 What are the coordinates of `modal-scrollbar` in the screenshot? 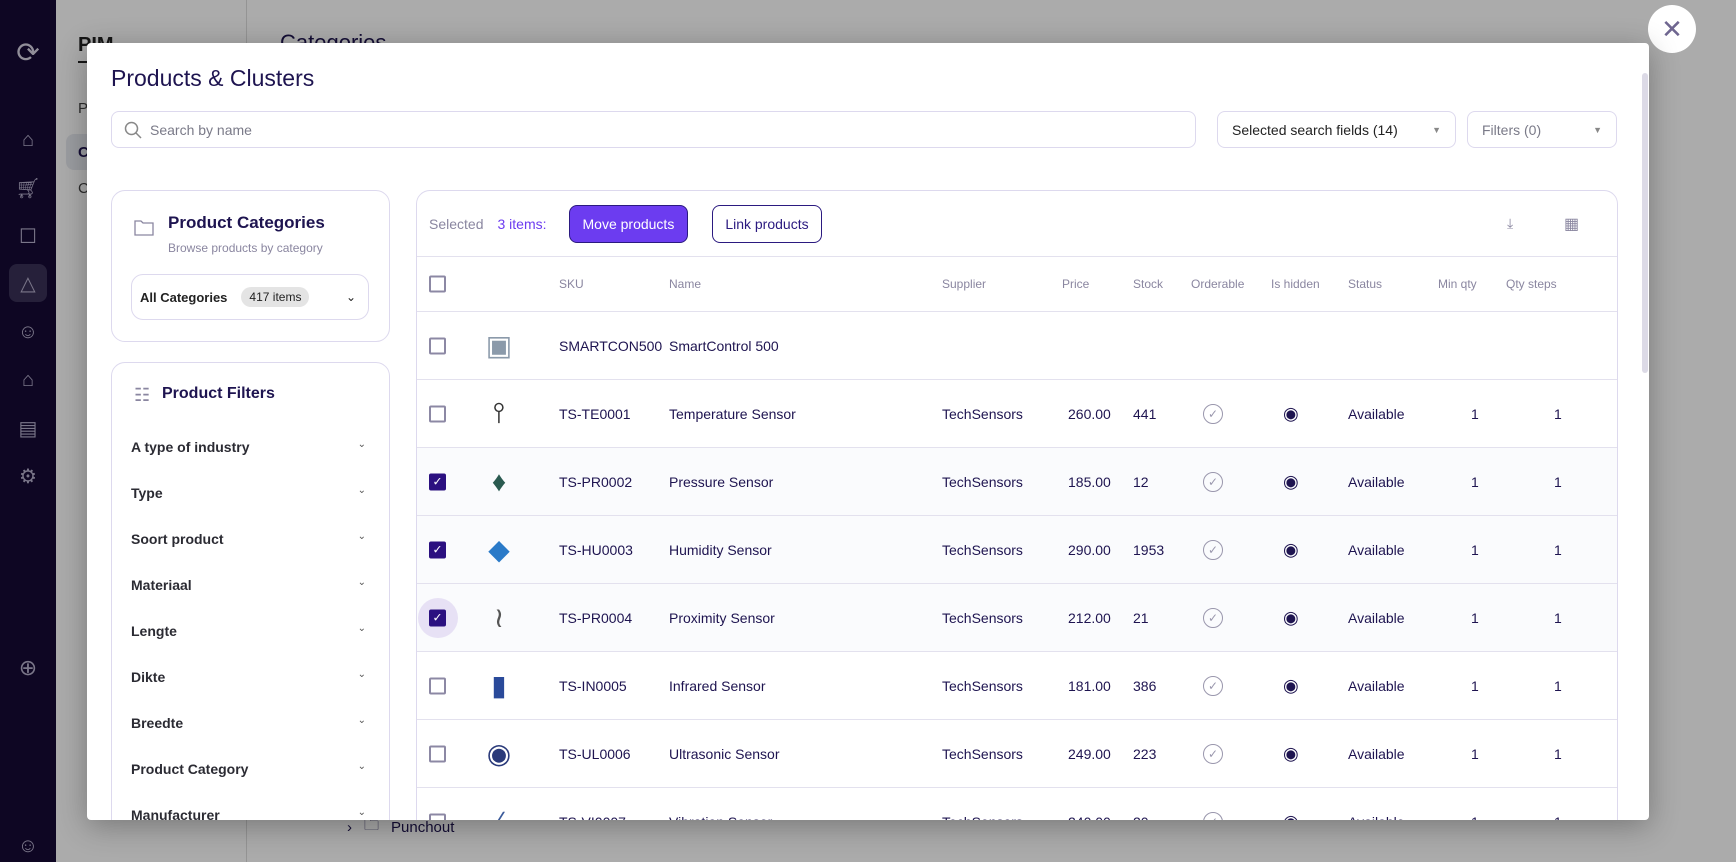 It's located at (1645, 223).